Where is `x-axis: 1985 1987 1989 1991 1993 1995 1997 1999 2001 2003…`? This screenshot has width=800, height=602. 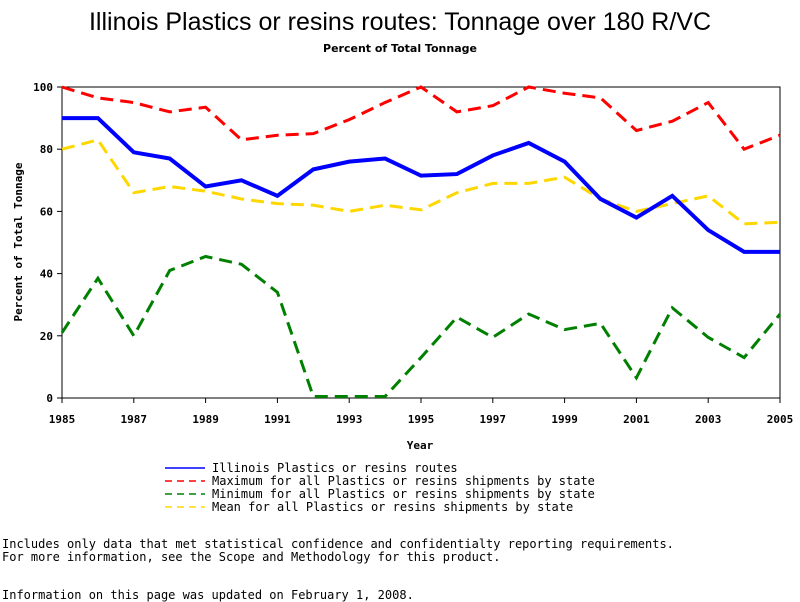 x-axis: 1985 1987 1989 1991 1993 1995 1997 1999 2001 2003… is located at coordinates (421, 412).